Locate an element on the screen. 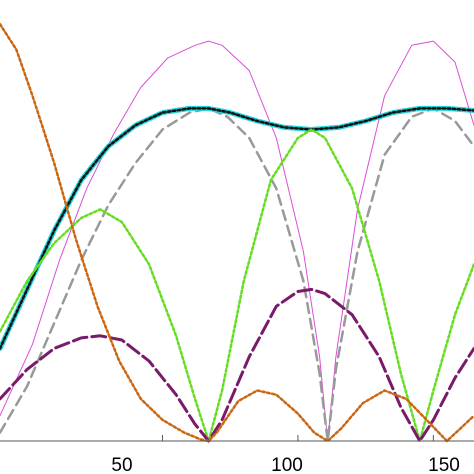  x-ticks is located at coordinates (298, 438).